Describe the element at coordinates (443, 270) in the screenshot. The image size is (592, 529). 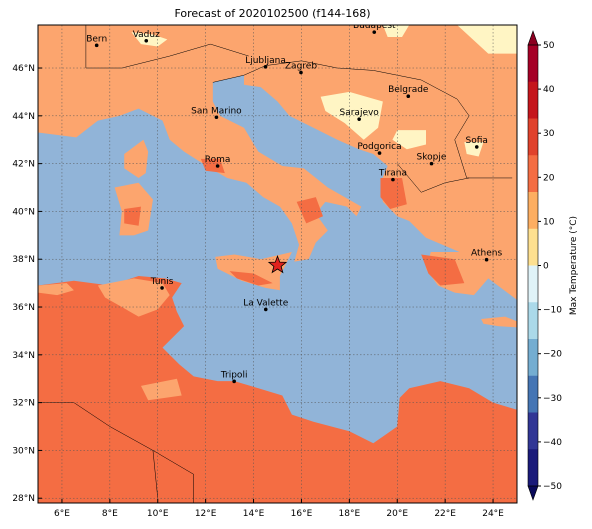
I see `greece-warm-shape` at that location.